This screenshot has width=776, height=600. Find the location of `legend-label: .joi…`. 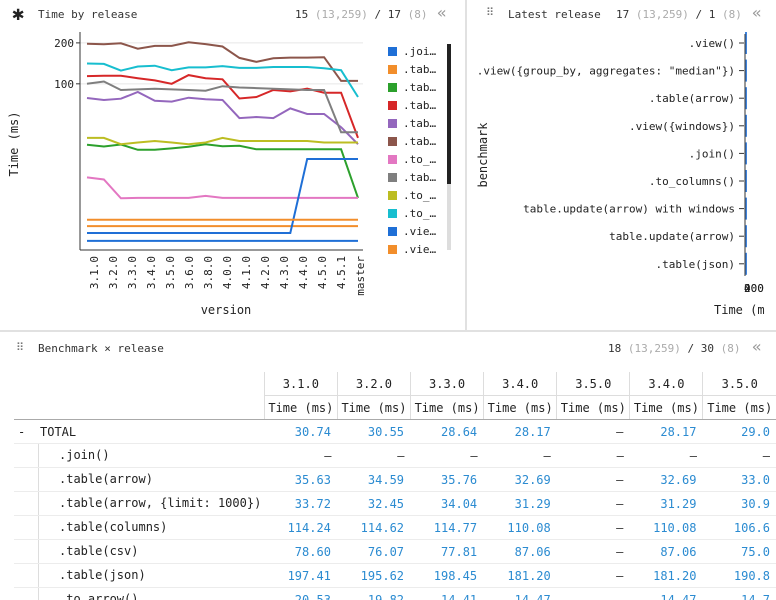

legend-label: .joi… is located at coordinates (419, 51).